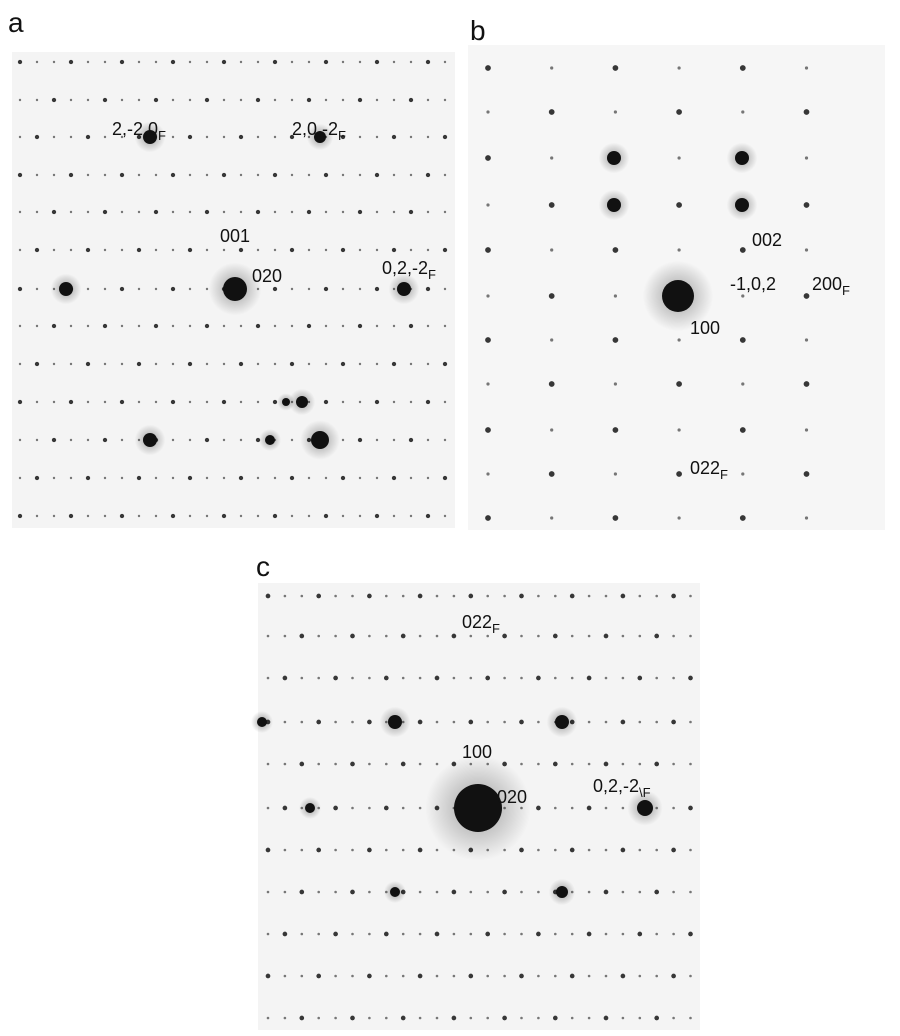  I want to click on annotation-text: 020, so click(267, 276).